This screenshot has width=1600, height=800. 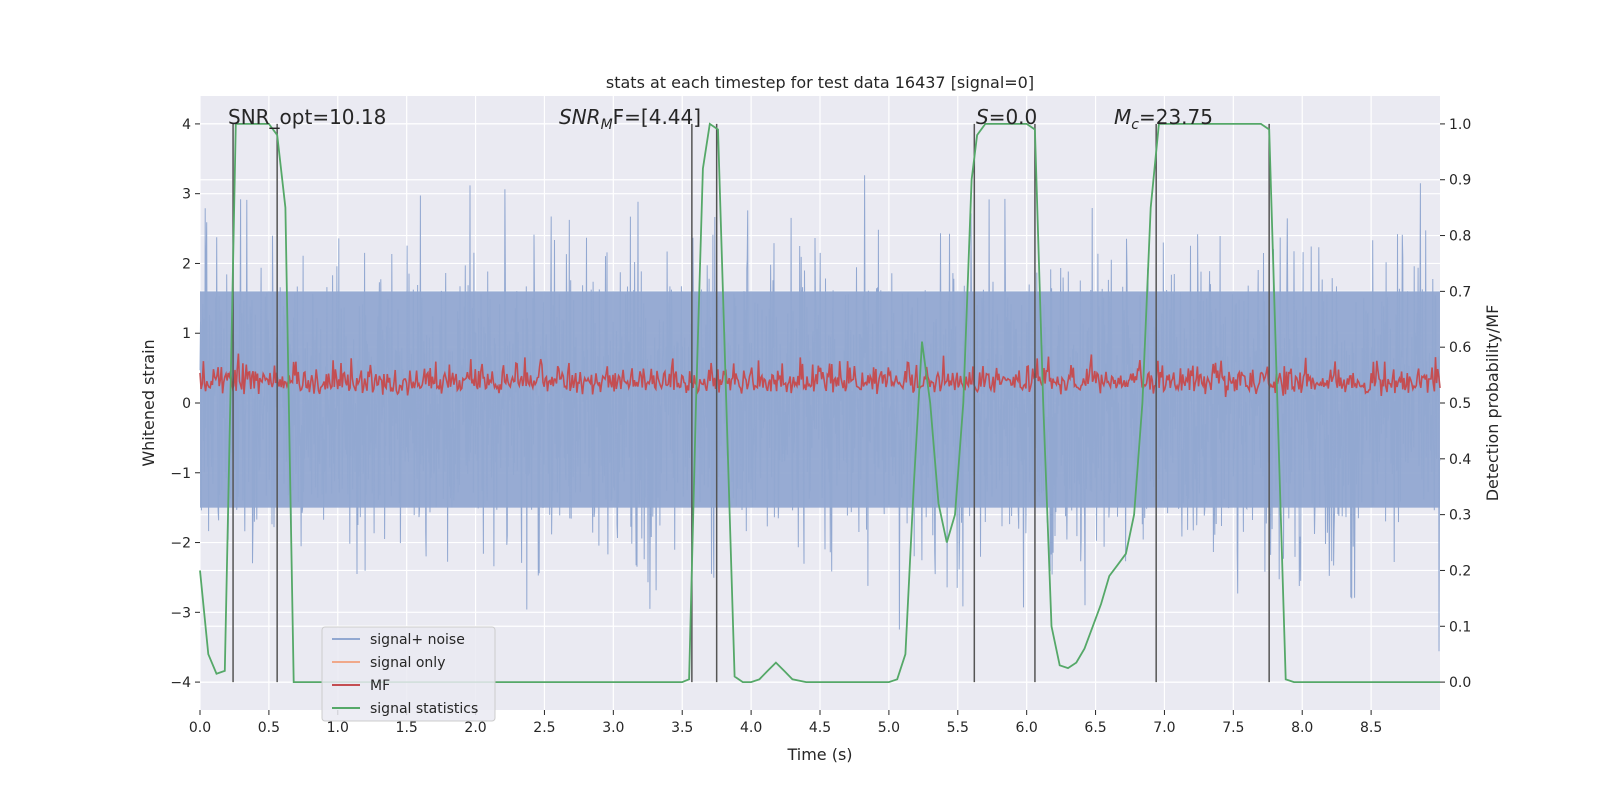 What do you see at coordinates (1460, 348) in the screenshot?
I see `y2-tick-label-6: 0.6` at bounding box center [1460, 348].